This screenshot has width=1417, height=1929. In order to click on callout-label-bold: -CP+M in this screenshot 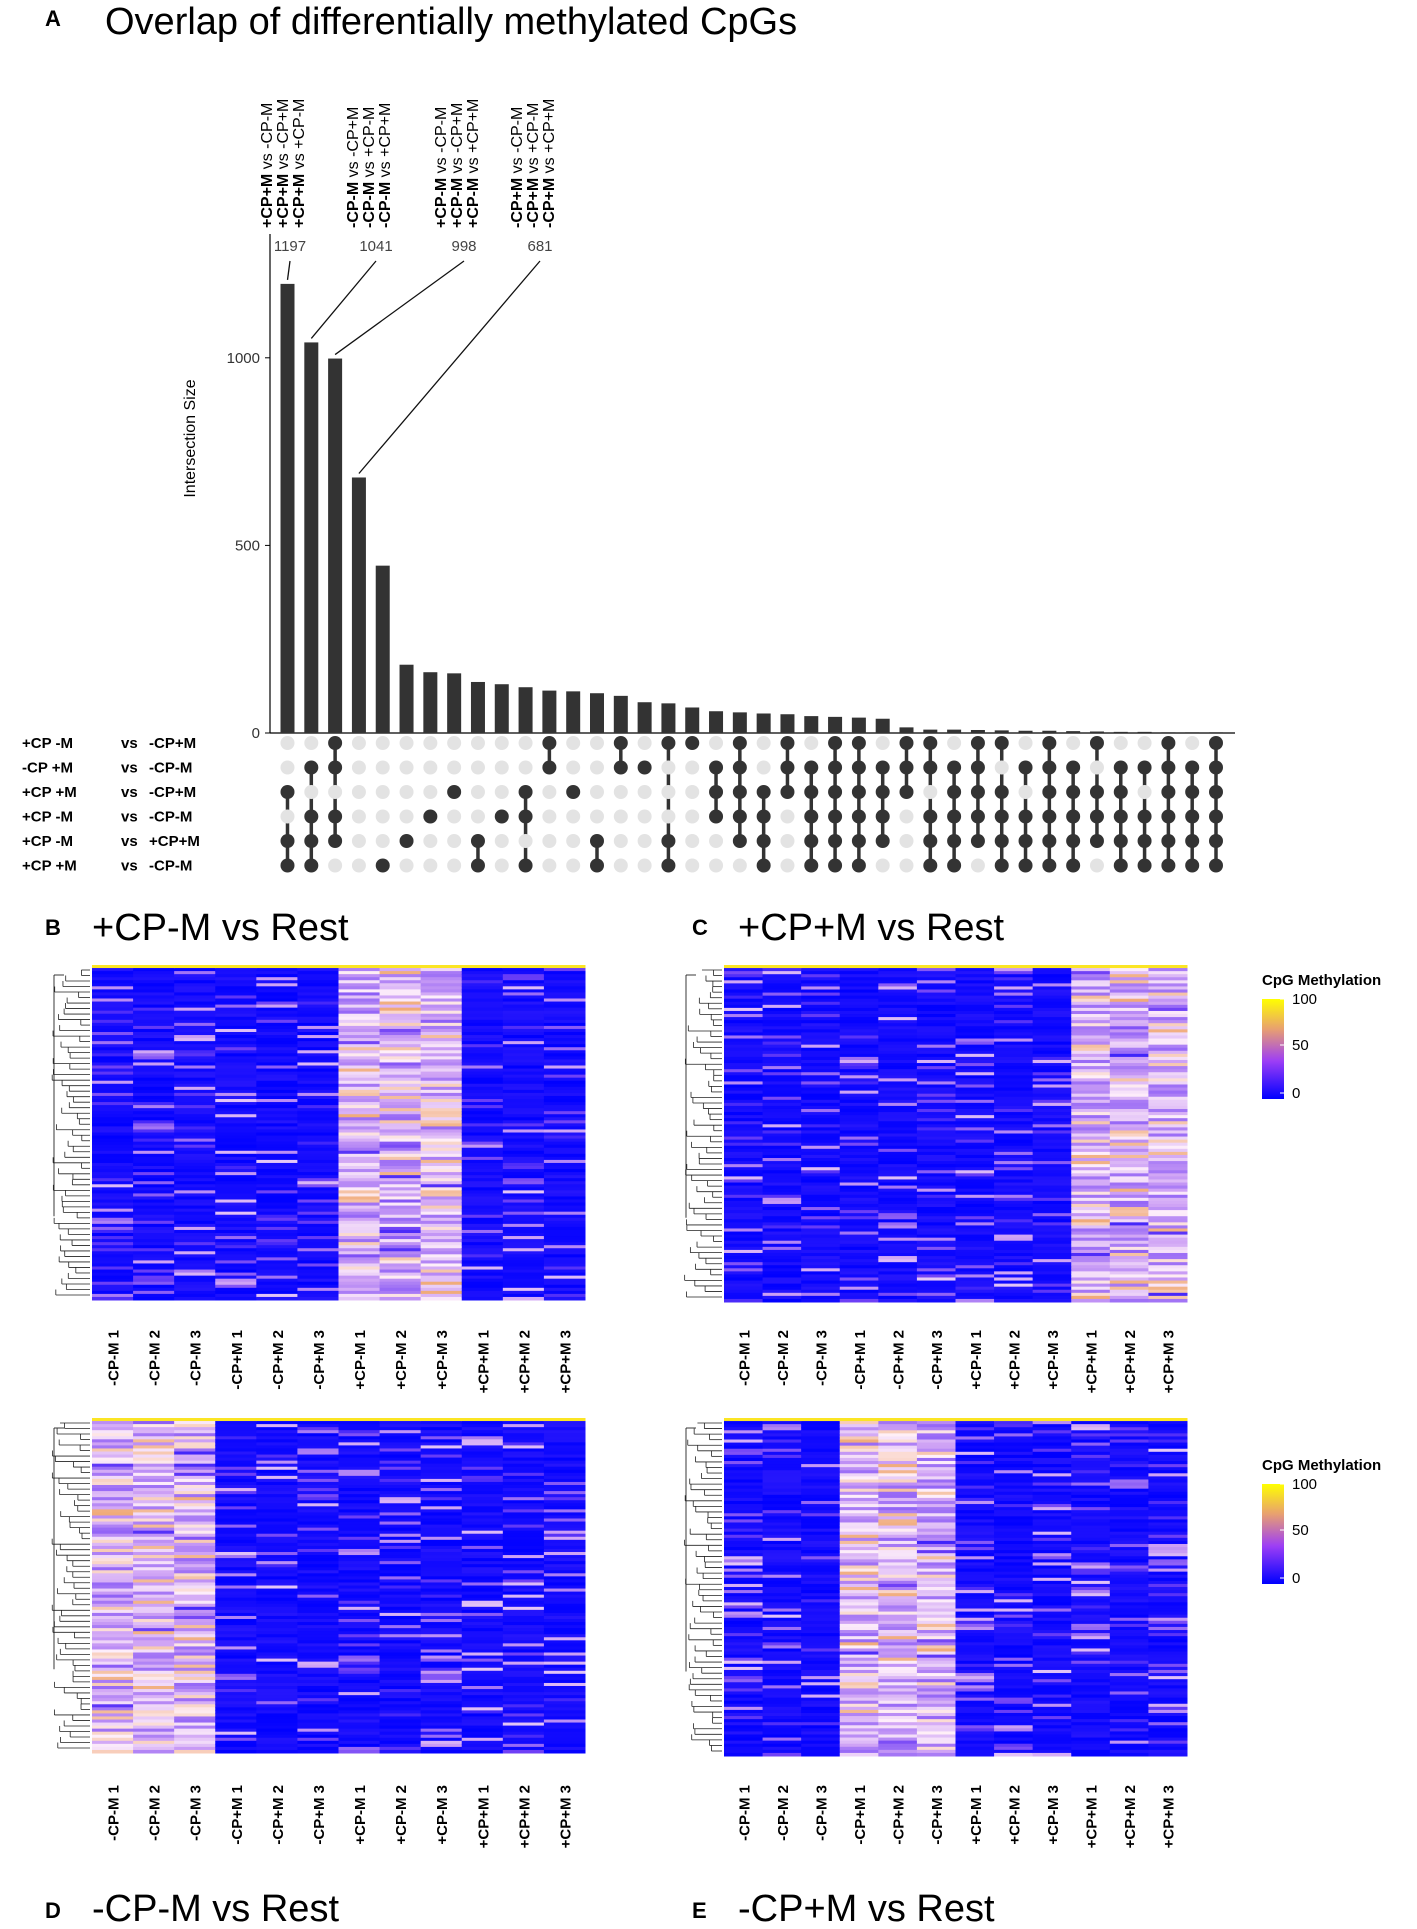, I will do `click(533, 203)`.